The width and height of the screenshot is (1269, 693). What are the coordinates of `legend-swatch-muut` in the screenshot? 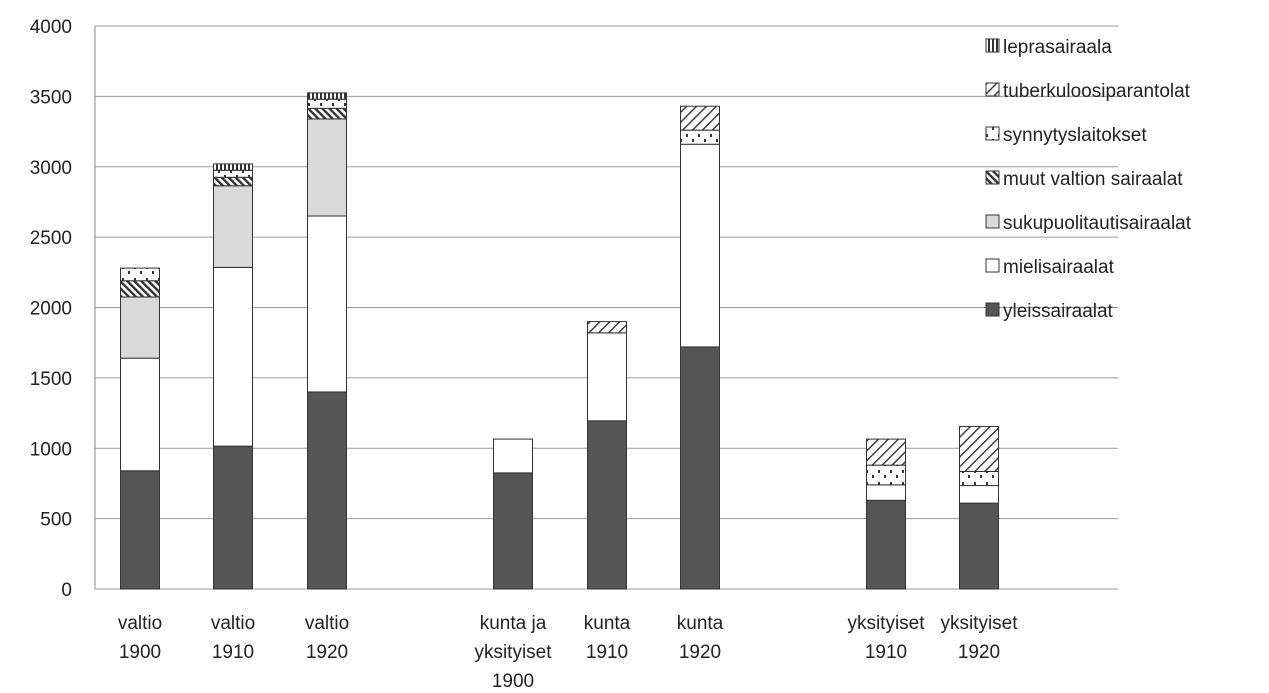 It's located at (992, 177).